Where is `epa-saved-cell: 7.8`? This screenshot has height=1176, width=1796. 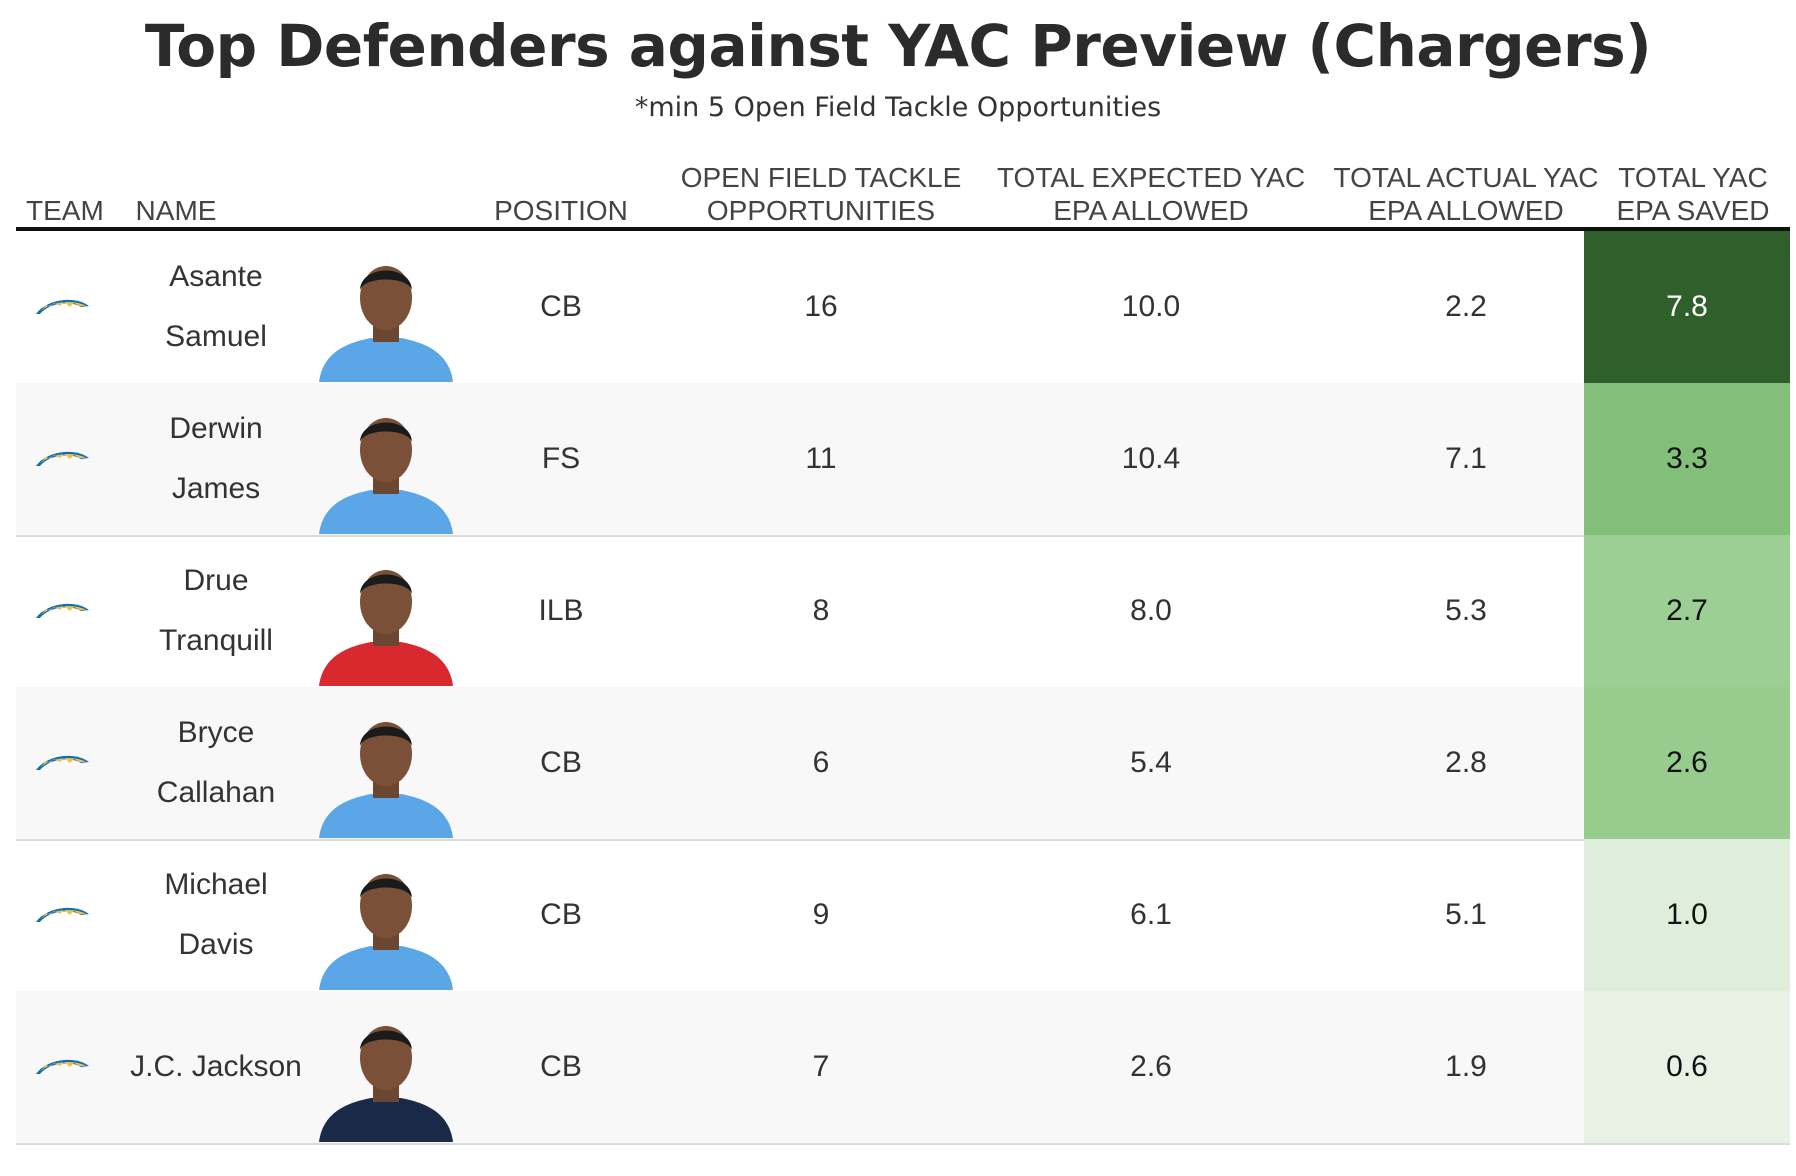 epa-saved-cell: 7.8 is located at coordinates (1687, 307).